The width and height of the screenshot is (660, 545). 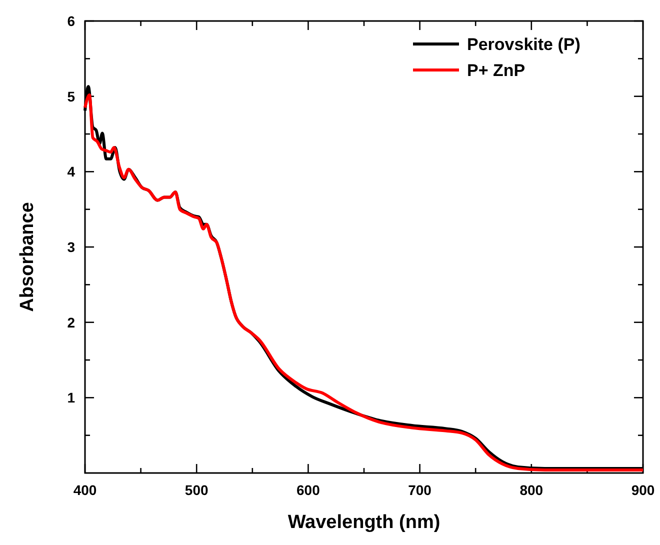 What do you see at coordinates (71, 96) in the screenshot?
I see `y-tick-label: 5` at bounding box center [71, 96].